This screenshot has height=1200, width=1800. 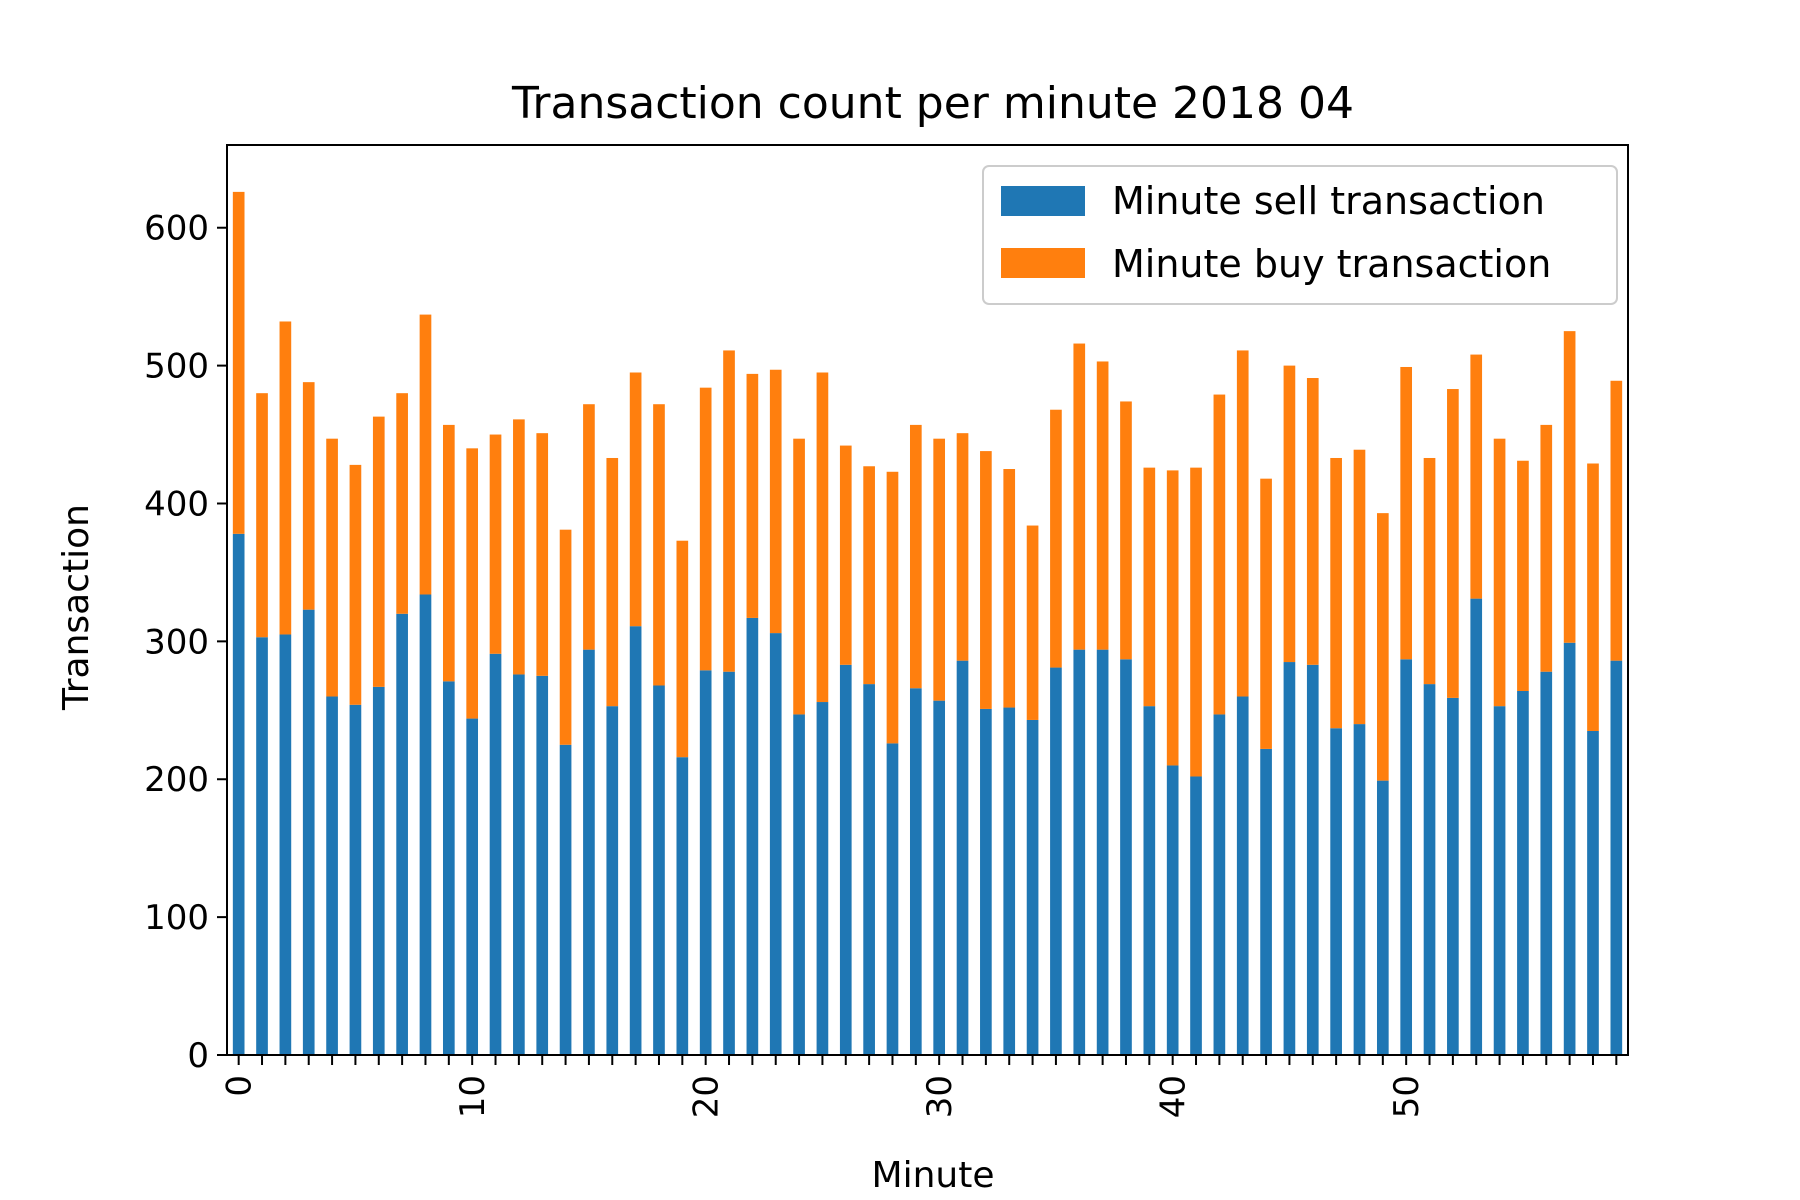 I want to click on legend-label-buy: Minute buy transaction, so click(x=1331, y=264).